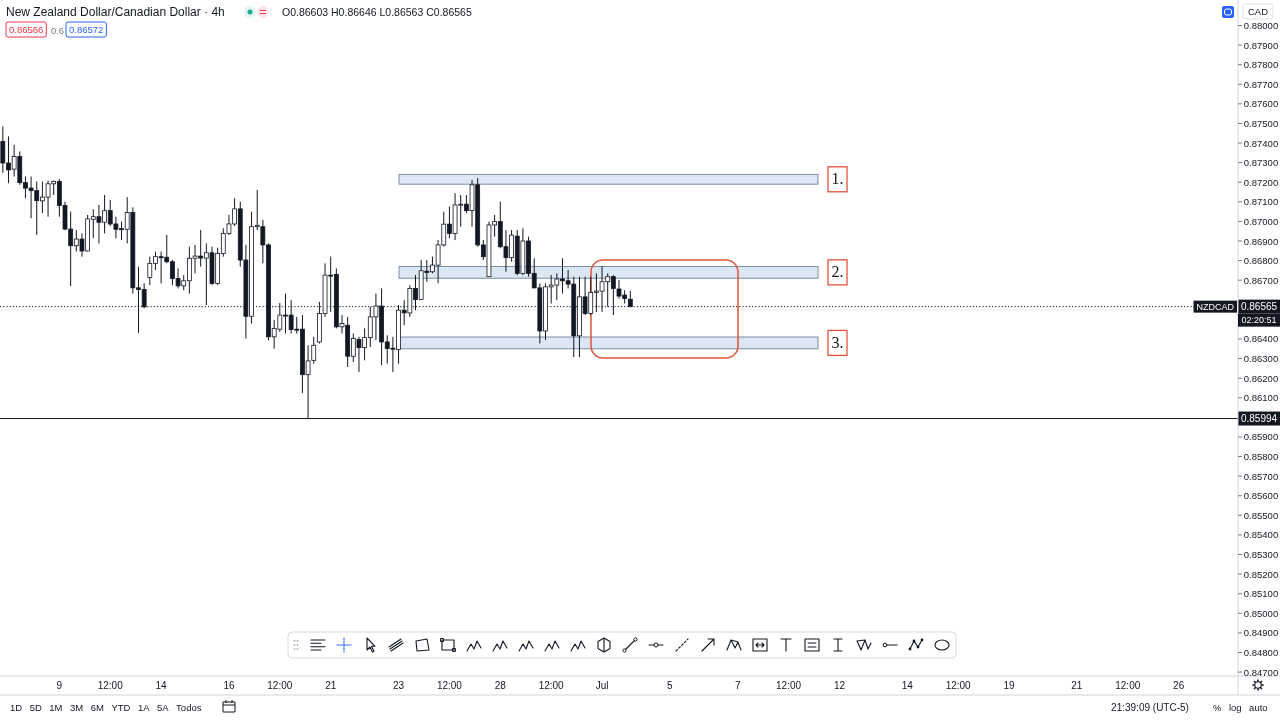  What do you see at coordinates (1261, 143) in the screenshot?
I see `y-tick-label: 0.87400` at bounding box center [1261, 143].